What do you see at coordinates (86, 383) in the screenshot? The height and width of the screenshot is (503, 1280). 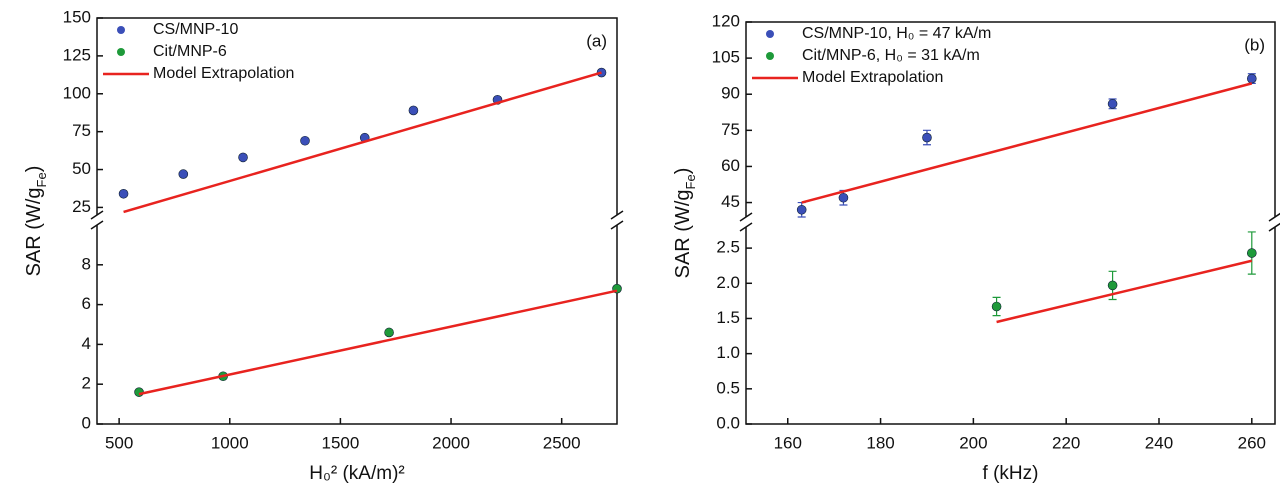 I see `y-tick-label: 2` at bounding box center [86, 383].